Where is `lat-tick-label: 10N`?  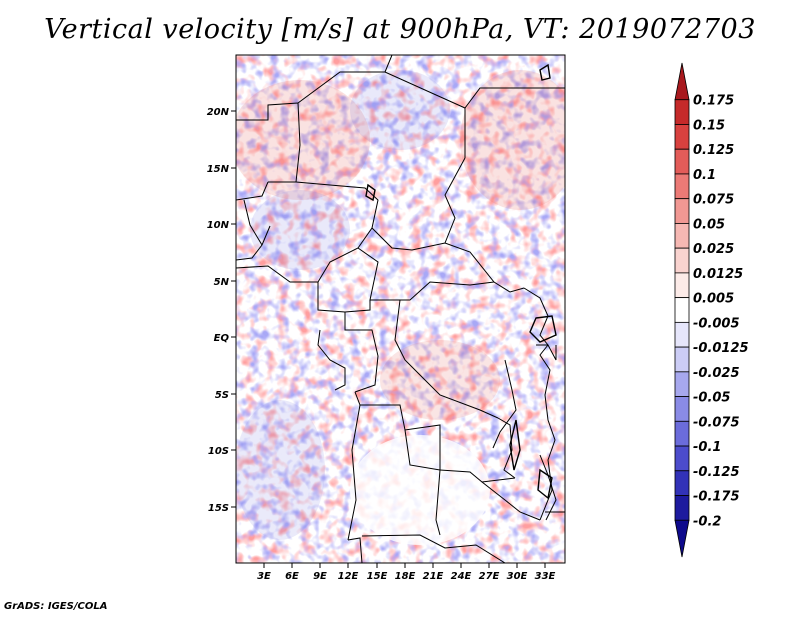
lat-tick-label: 10N is located at coordinates (218, 225).